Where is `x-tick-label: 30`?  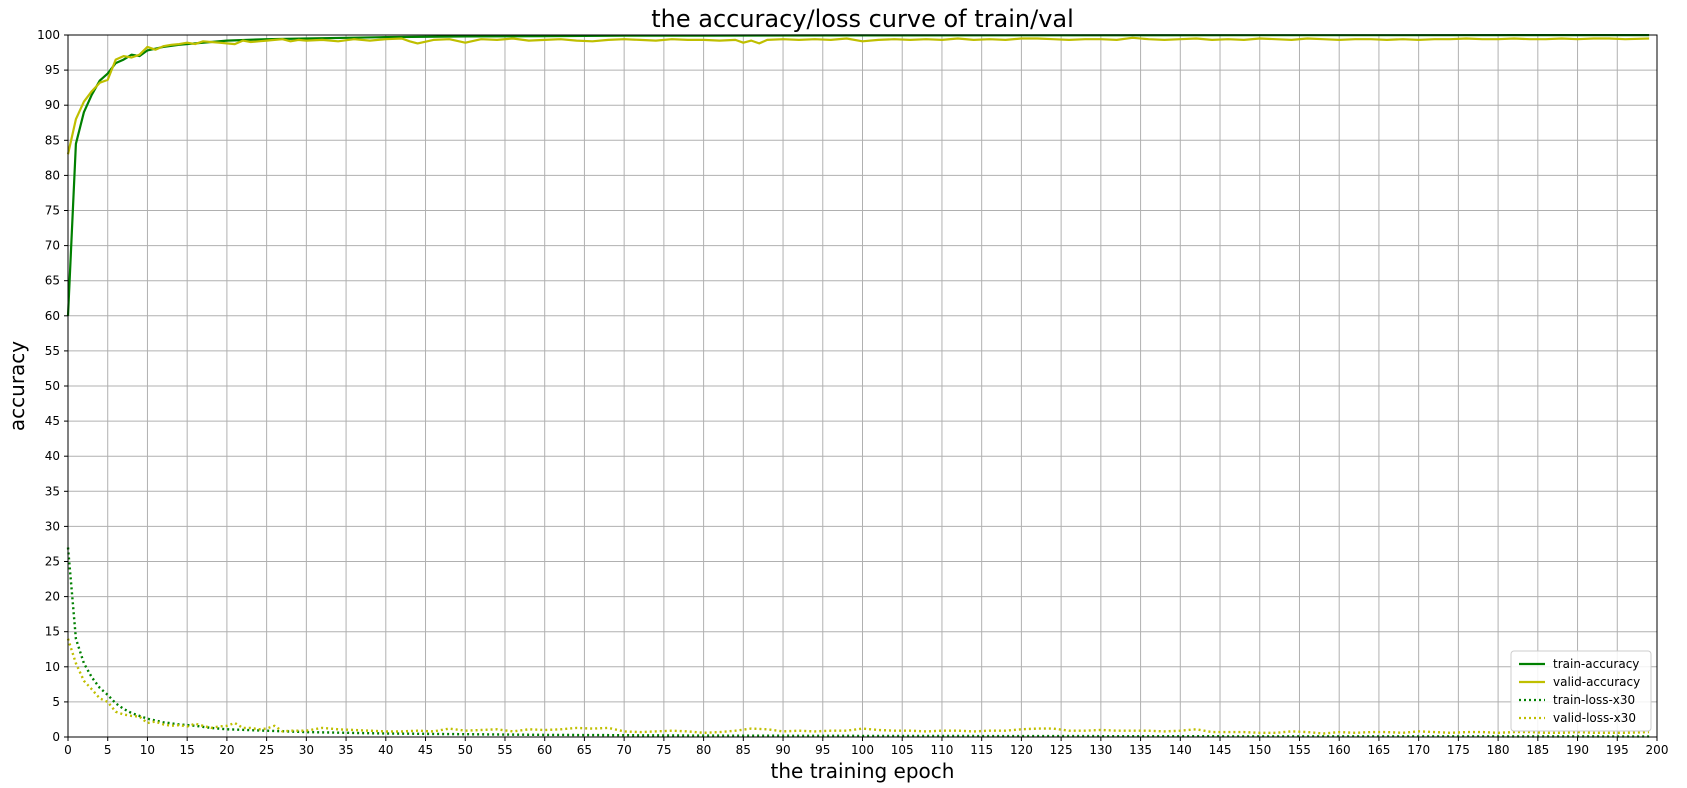
x-tick-label: 30 is located at coordinates (306, 750).